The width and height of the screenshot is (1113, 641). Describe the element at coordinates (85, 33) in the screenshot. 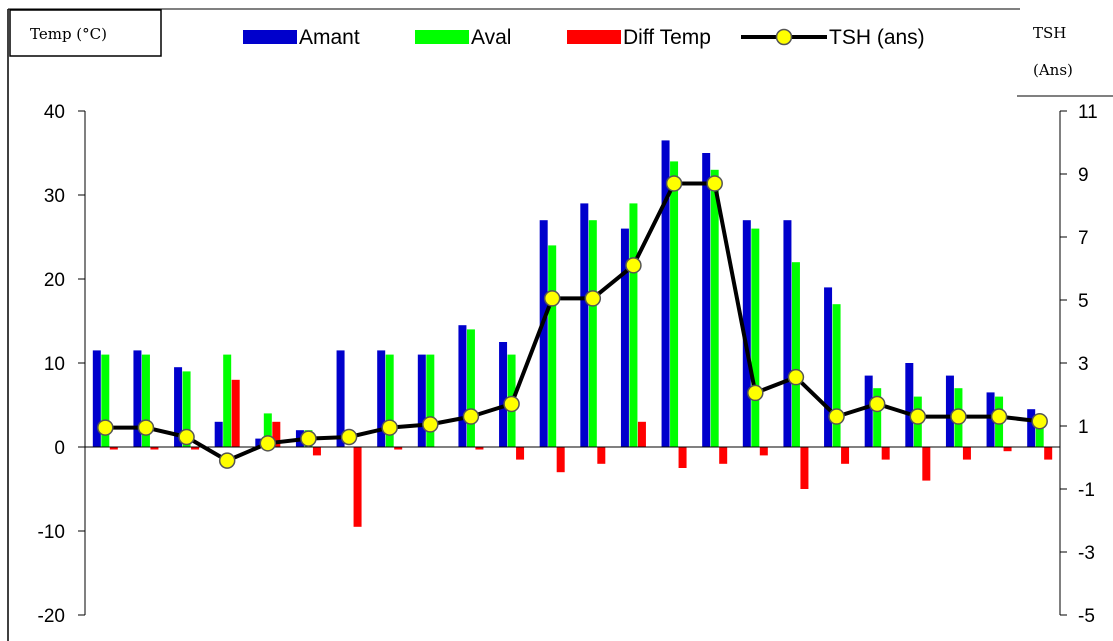

I see `left-axis-title-box` at that location.